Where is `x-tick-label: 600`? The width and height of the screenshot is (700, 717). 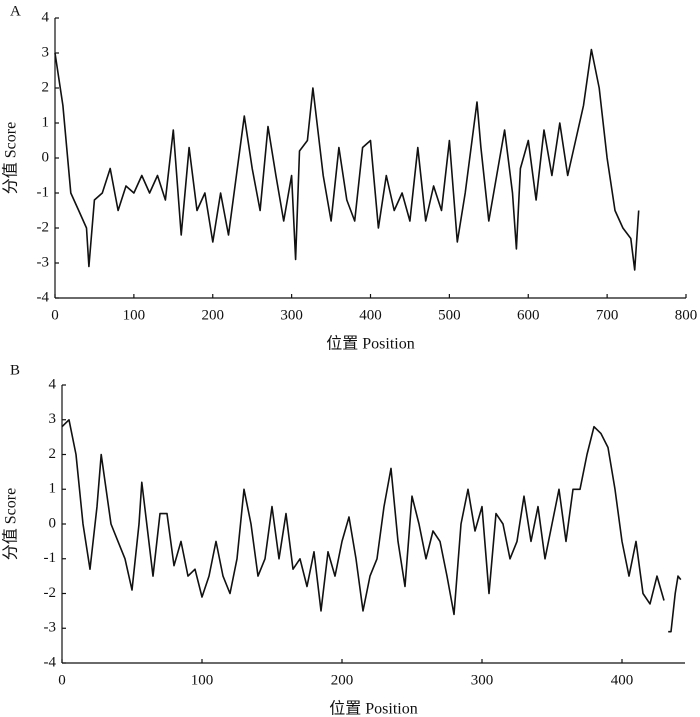 x-tick-label: 600 is located at coordinates (528, 315).